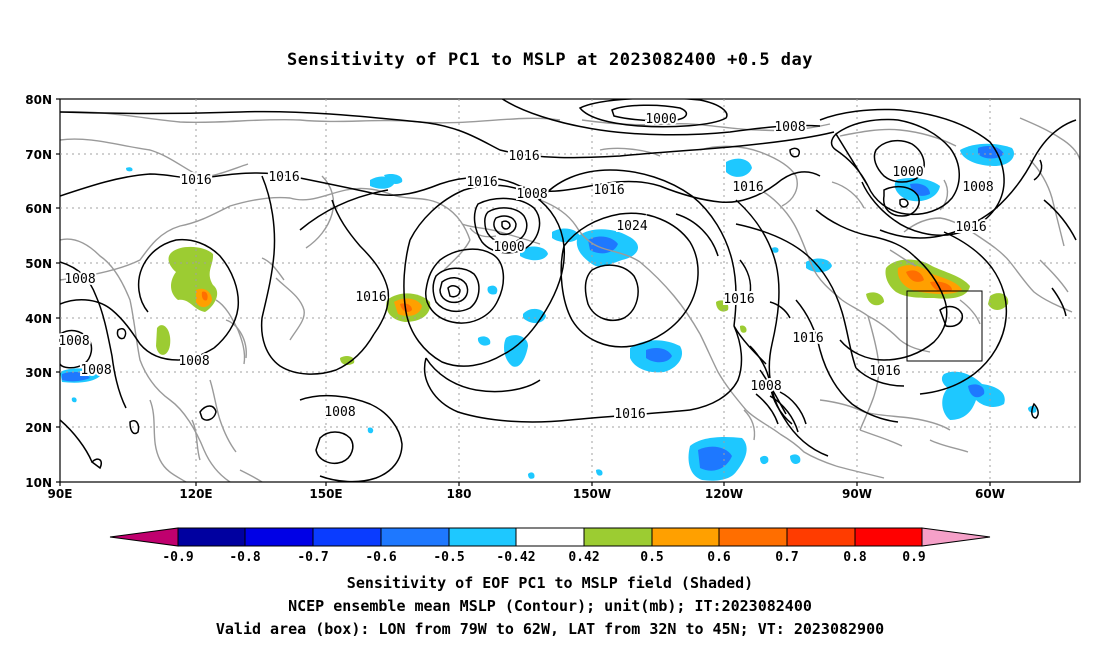 The height and width of the screenshot is (650, 1100). I want to click on colorbar-label: -0.7, so click(312, 557).